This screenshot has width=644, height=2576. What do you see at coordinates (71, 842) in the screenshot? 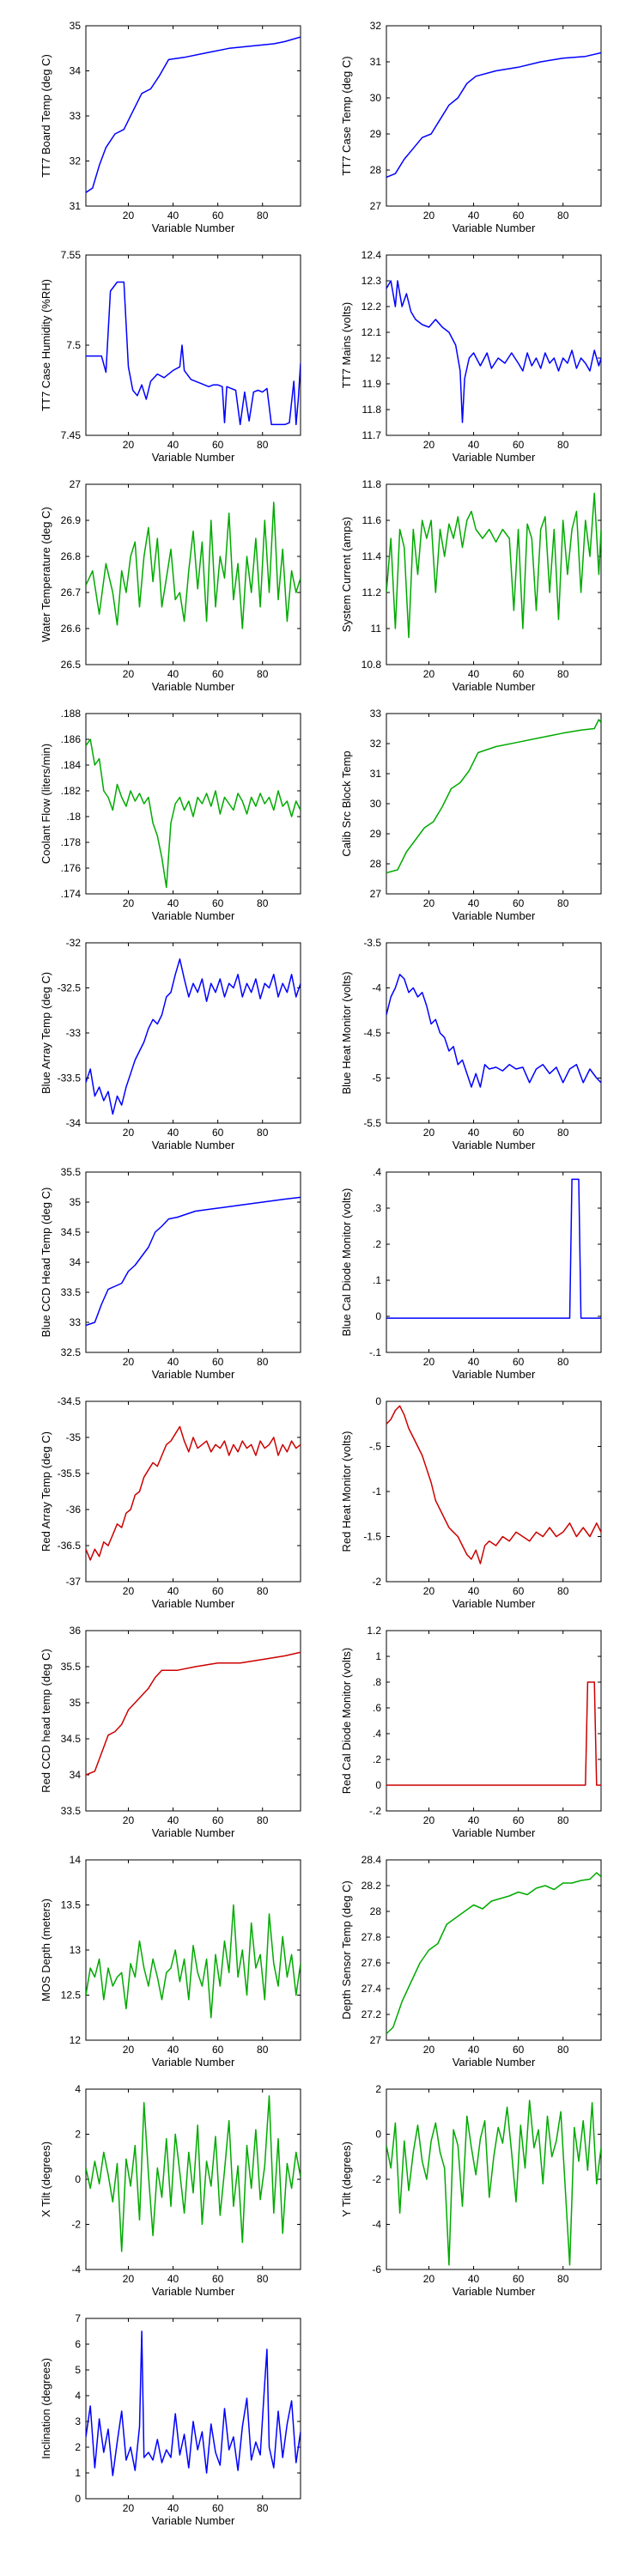
I see `y-tick-label: .178` at bounding box center [71, 842].